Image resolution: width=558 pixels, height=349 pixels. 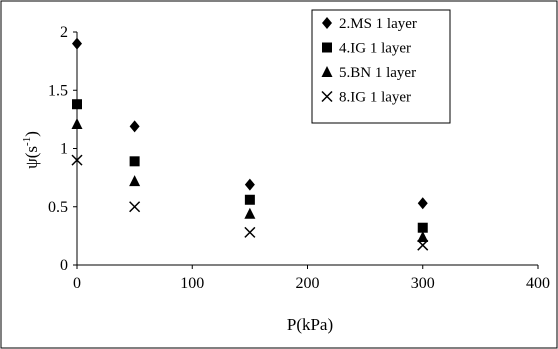 I want to click on y-tick-label: 0.5, so click(x=58, y=207).